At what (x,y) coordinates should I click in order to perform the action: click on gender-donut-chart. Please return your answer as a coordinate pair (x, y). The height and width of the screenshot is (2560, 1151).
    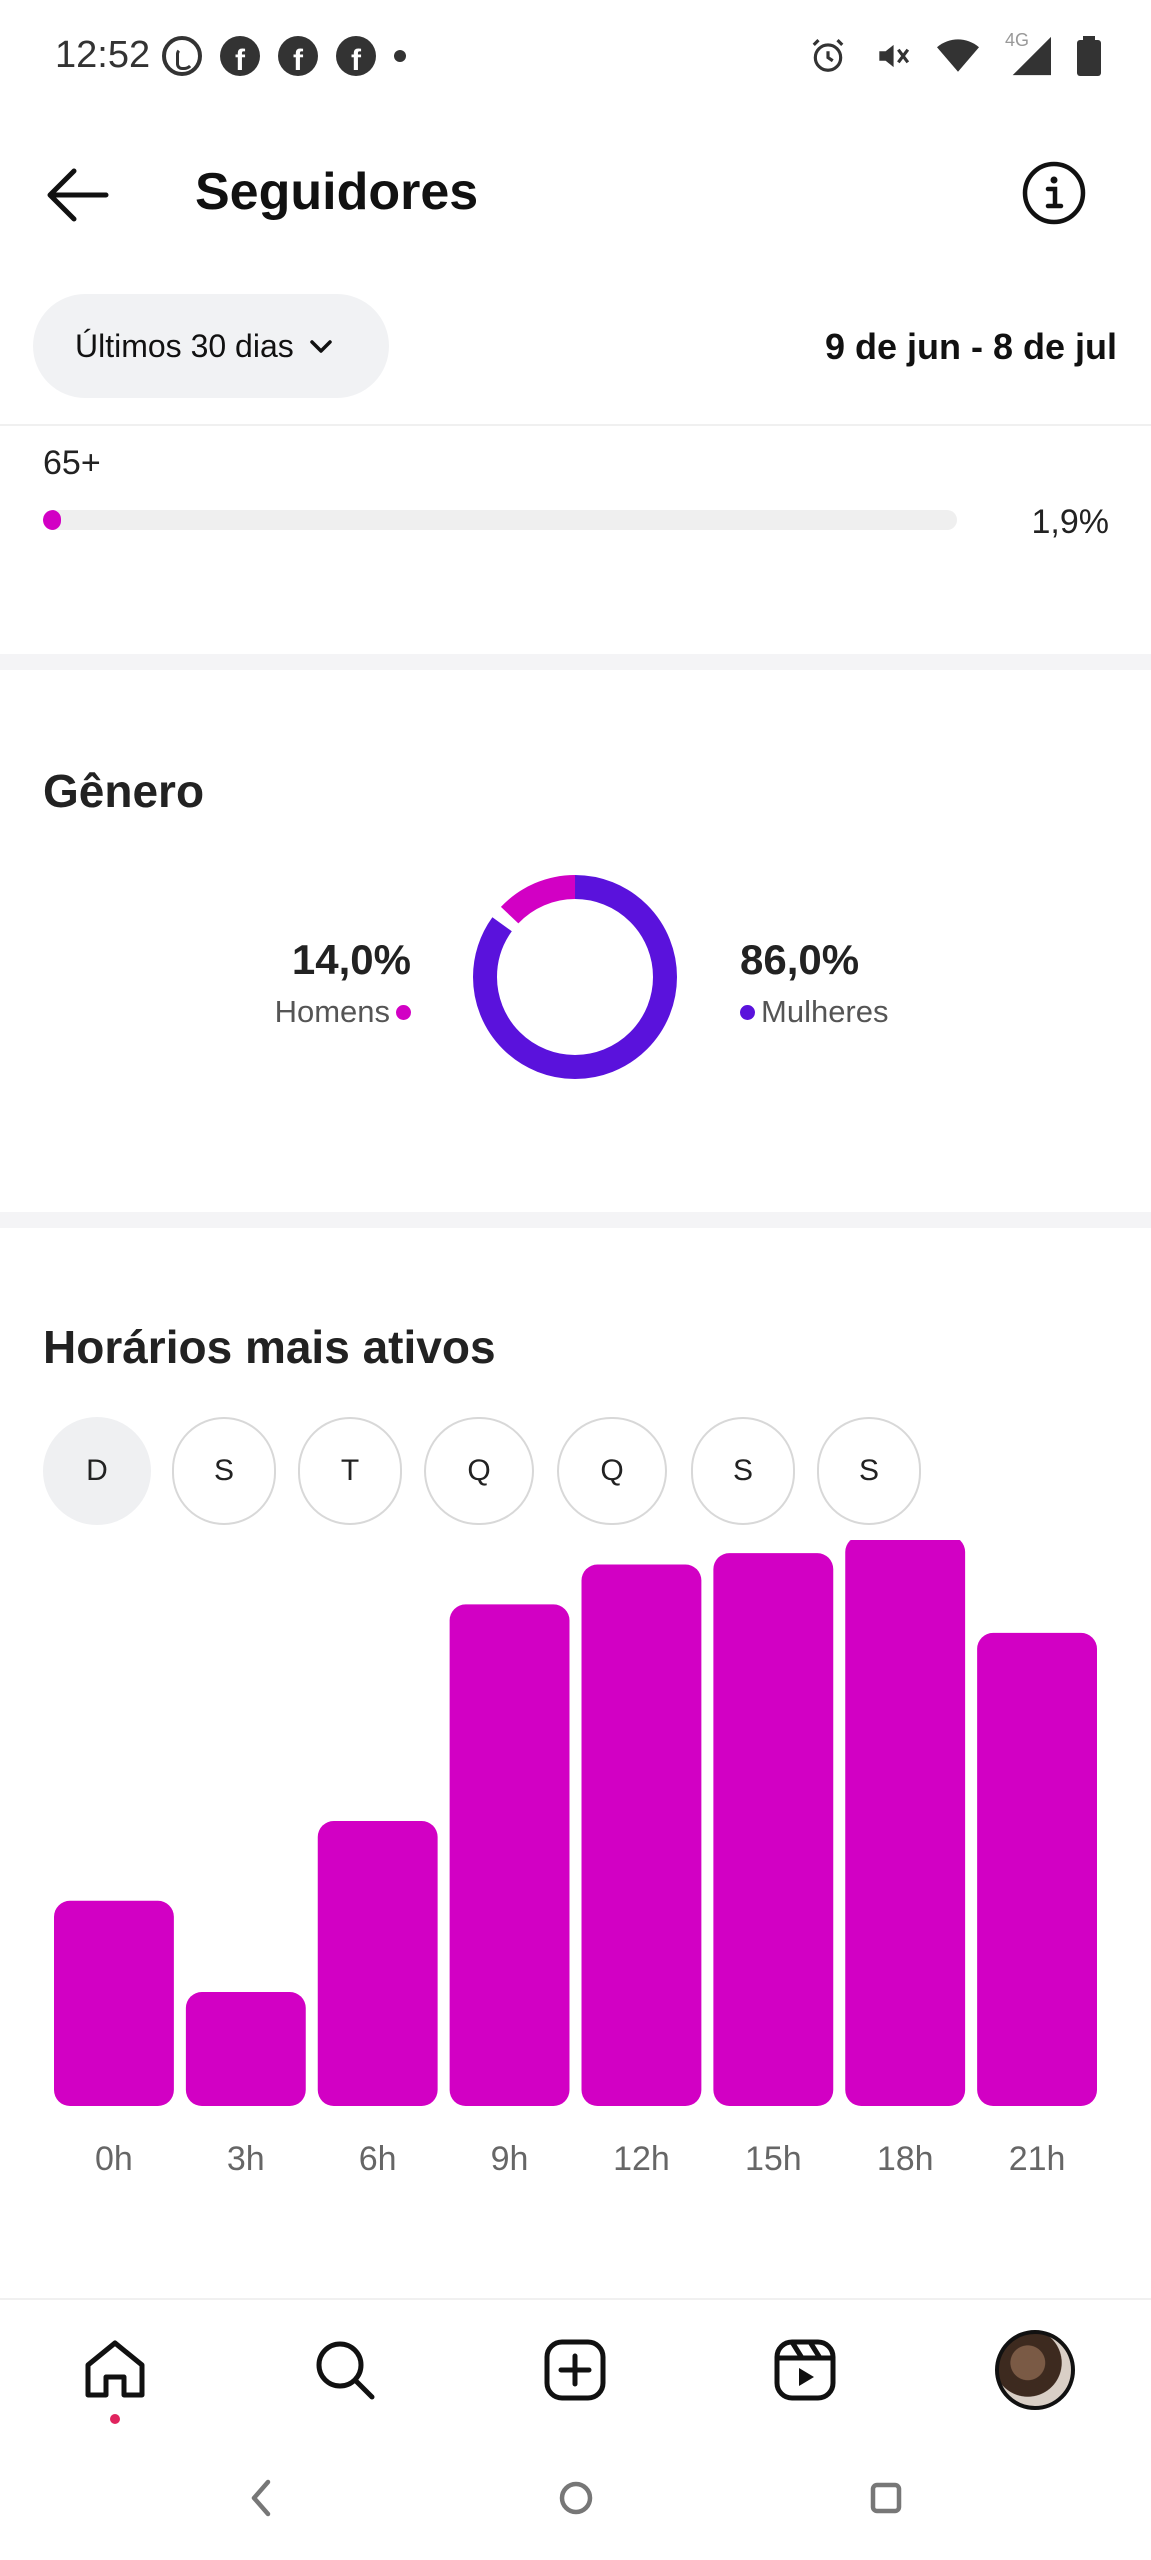
    Looking at the image, I should click on (575, 977).